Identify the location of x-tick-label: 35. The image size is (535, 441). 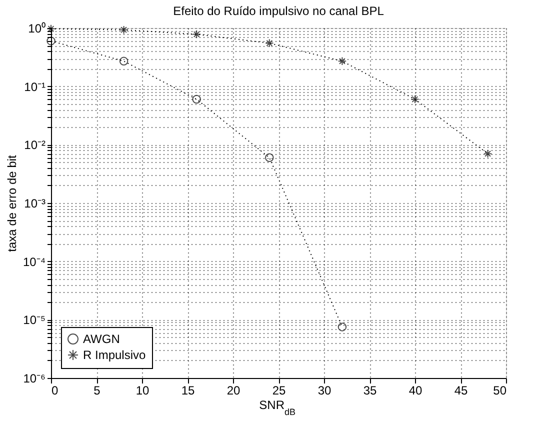
(370, 391).